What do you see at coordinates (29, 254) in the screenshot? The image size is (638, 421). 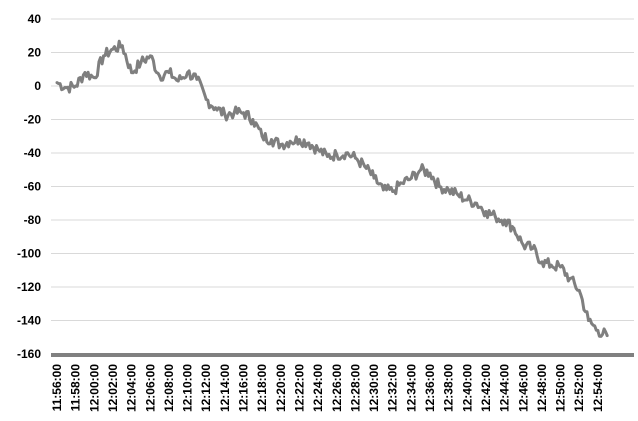 I see `y-tick-label: -100` at bounding box center [29, 254].